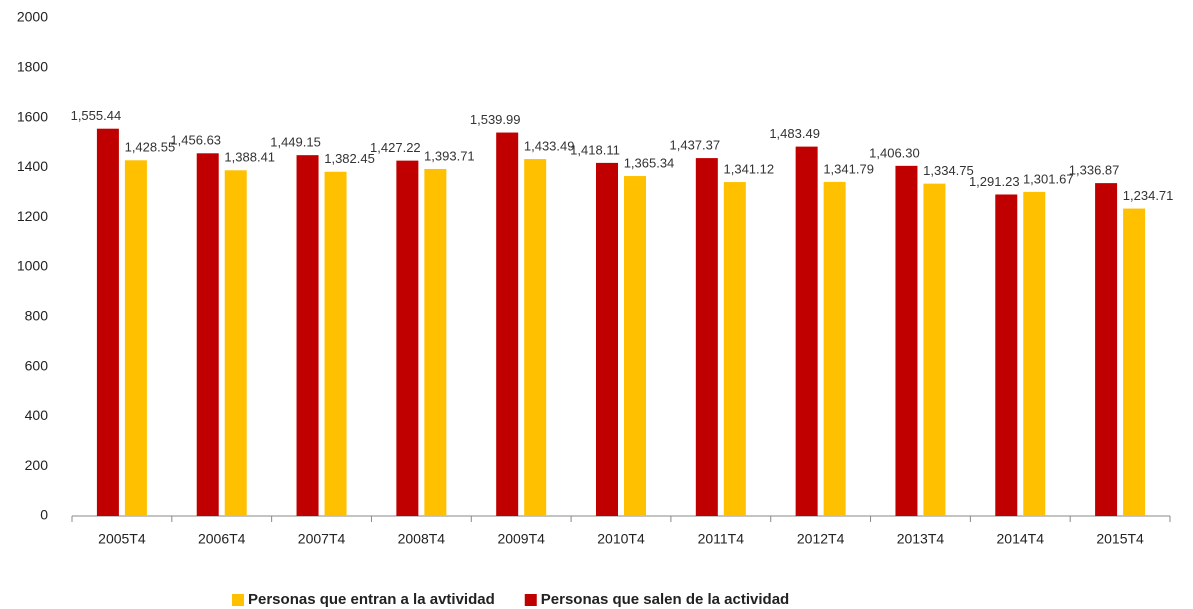  What do you see at coordinates (32, 216) in the screenshot?
I see `y-tick-label: 1200` at bounding box center [32, 216].